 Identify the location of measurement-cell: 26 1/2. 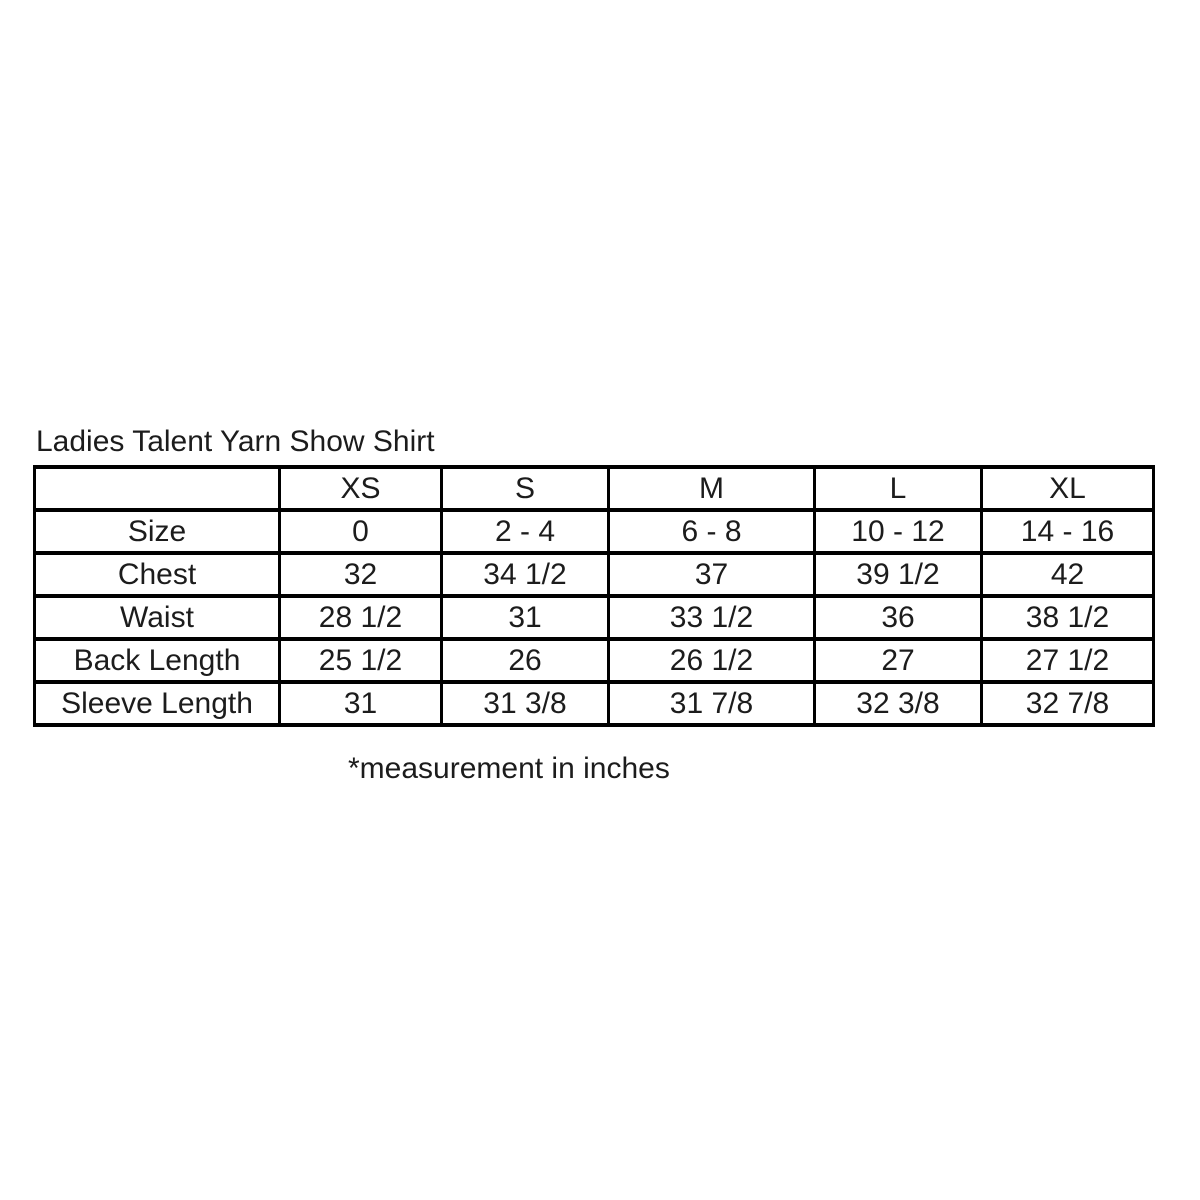
(711, 660).